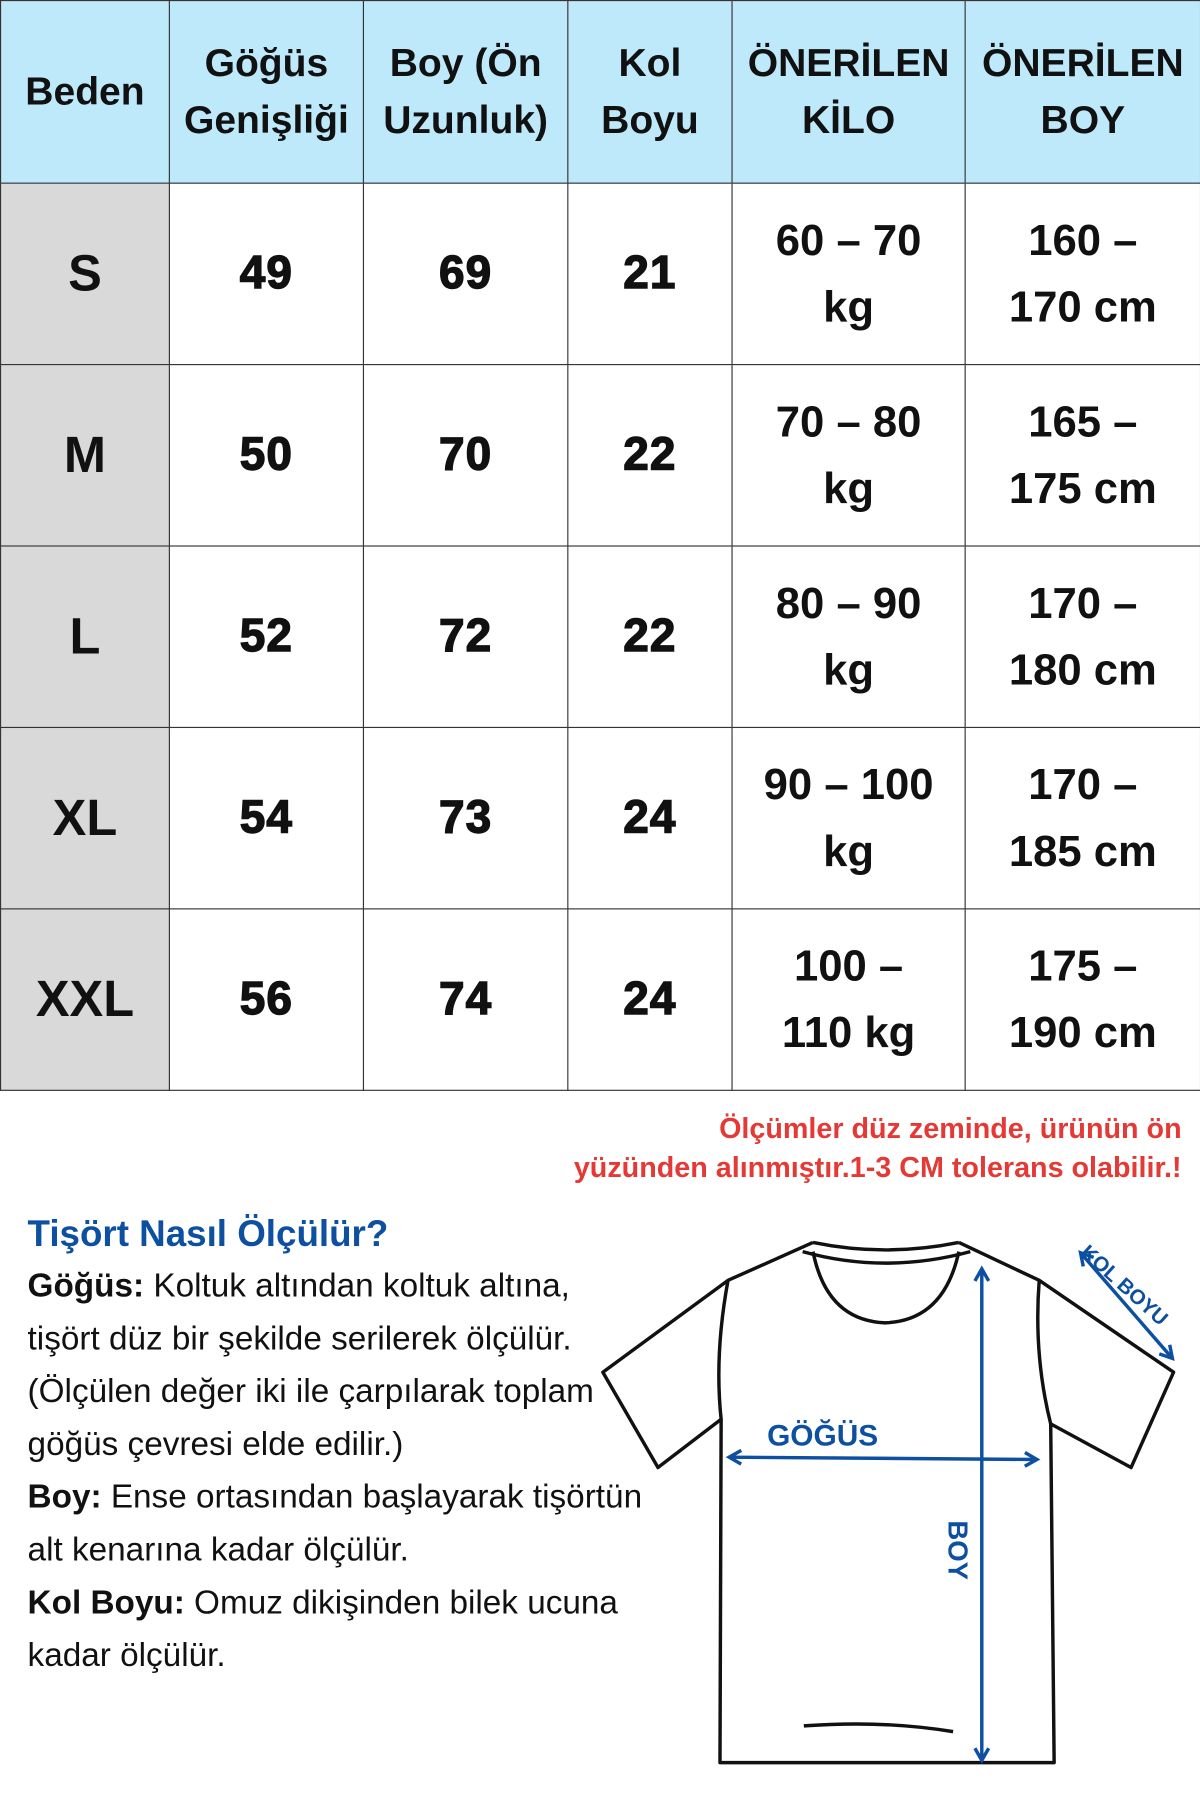  What do you see at coordinates (85, 637) in the screenshot?
I see `size-cell: L` at bounding box center [85, 637].